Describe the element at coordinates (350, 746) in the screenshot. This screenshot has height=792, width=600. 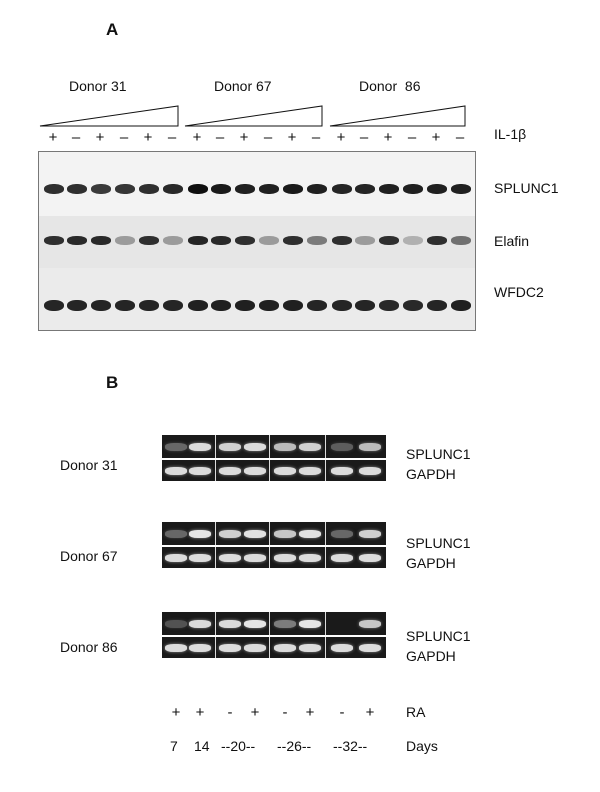
I see `day-label-32: --32--` at that location.